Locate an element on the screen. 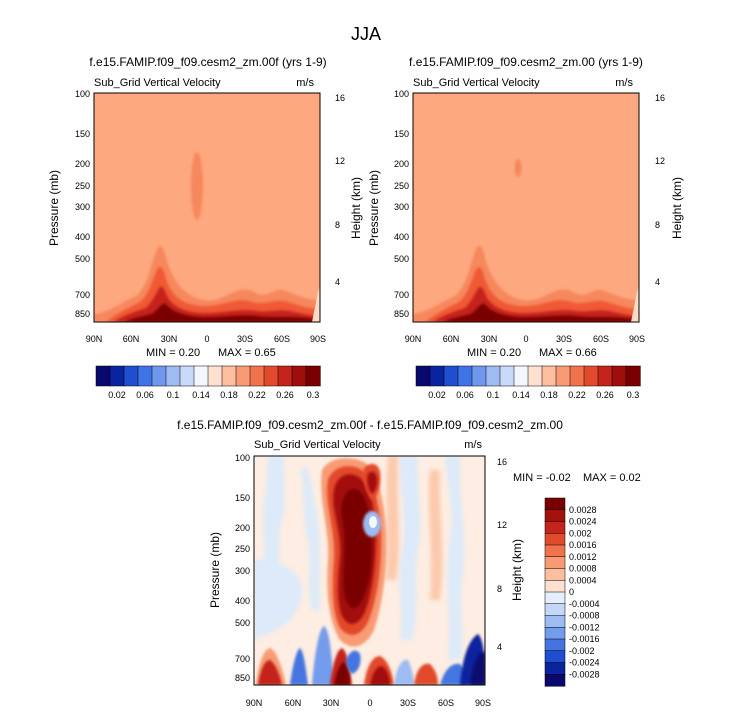 This screenshot has width=733, height=712. panel-right-xtick-0: 0 is located at coordinates (525, 339).